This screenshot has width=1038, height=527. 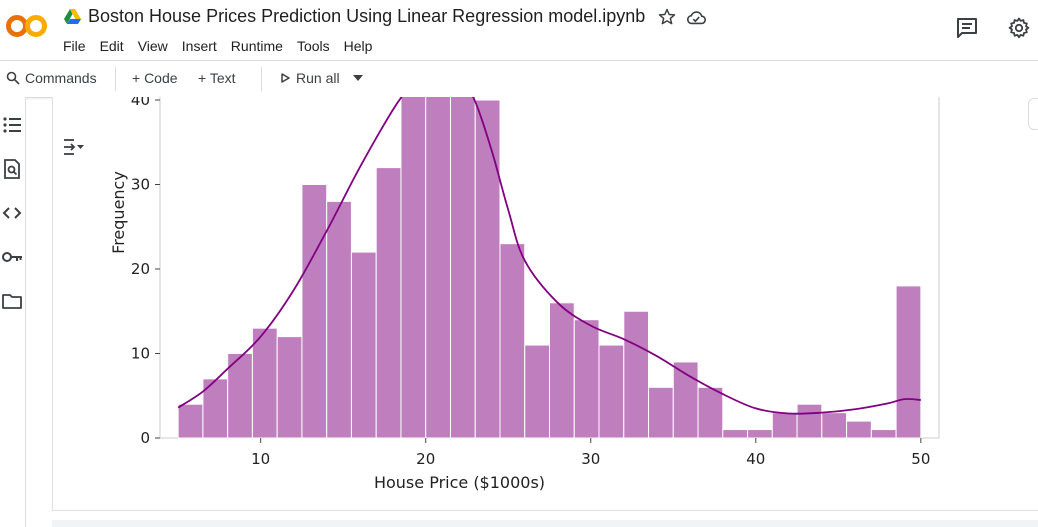 What do you see at coordinates (519, 79) in the screenshot?
I see `notebook-toolbar: Commands + Code + Text Run all` at bounding box center [519, 79].